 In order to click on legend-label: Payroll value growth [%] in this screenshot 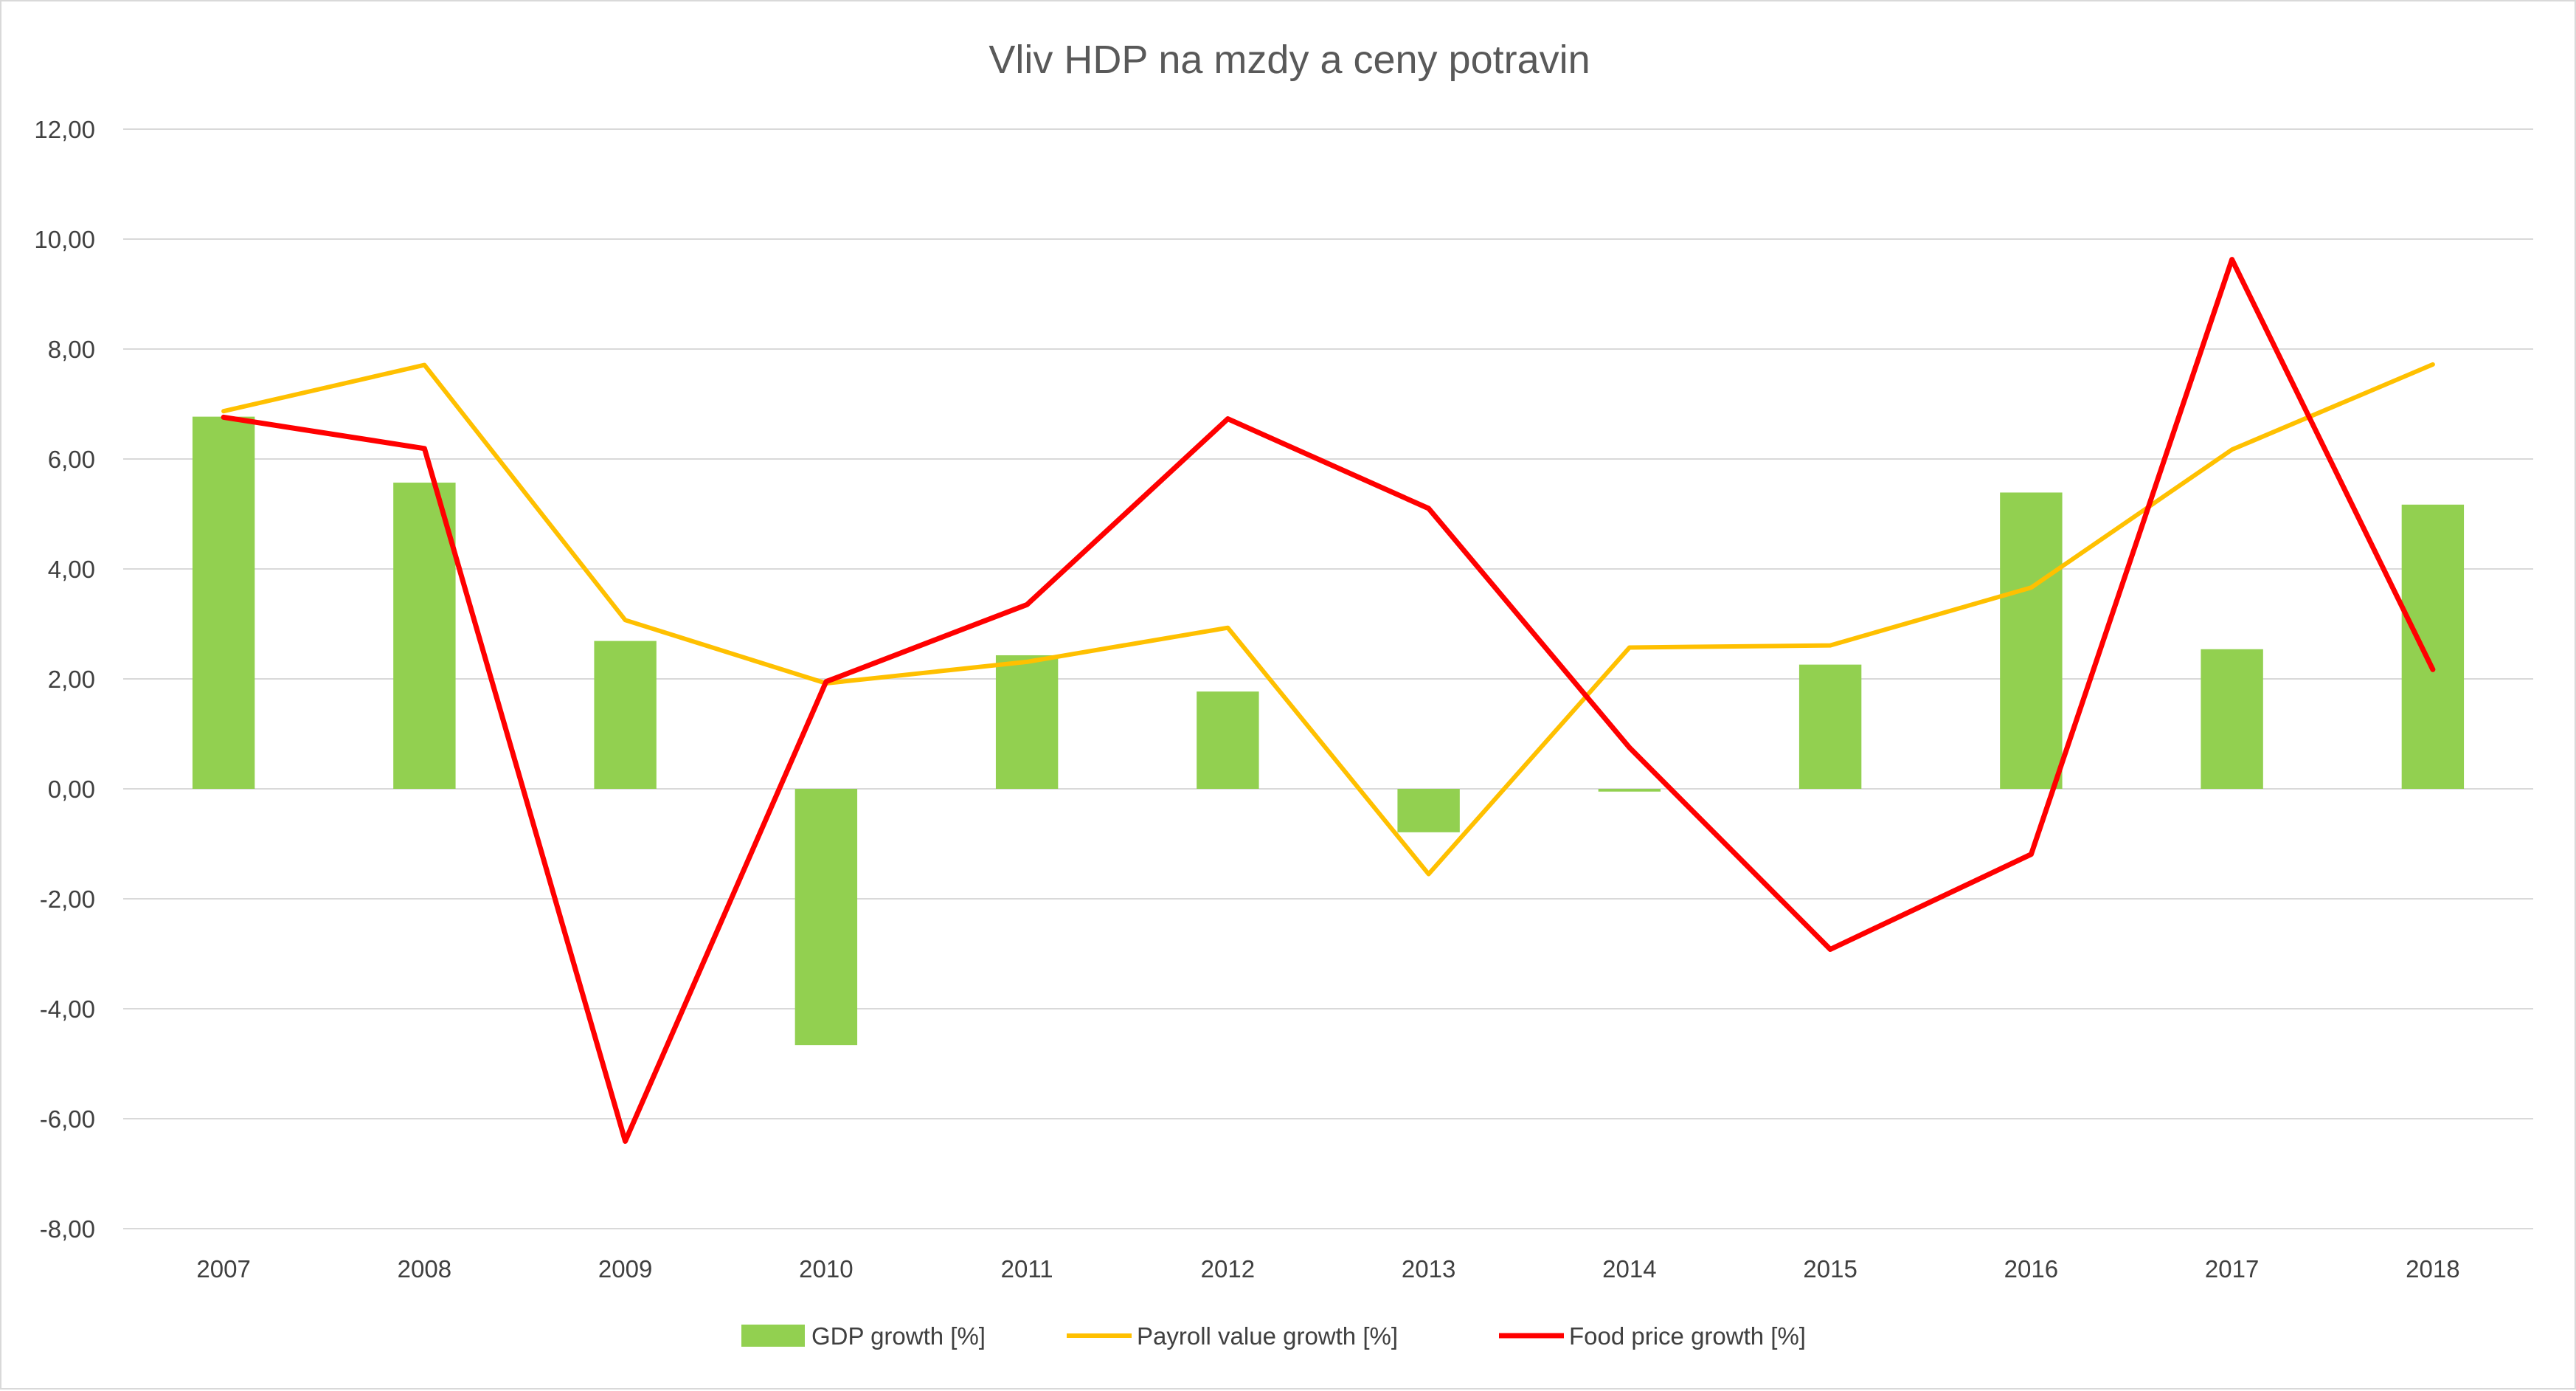, I will do `click(1268, 1336)`.